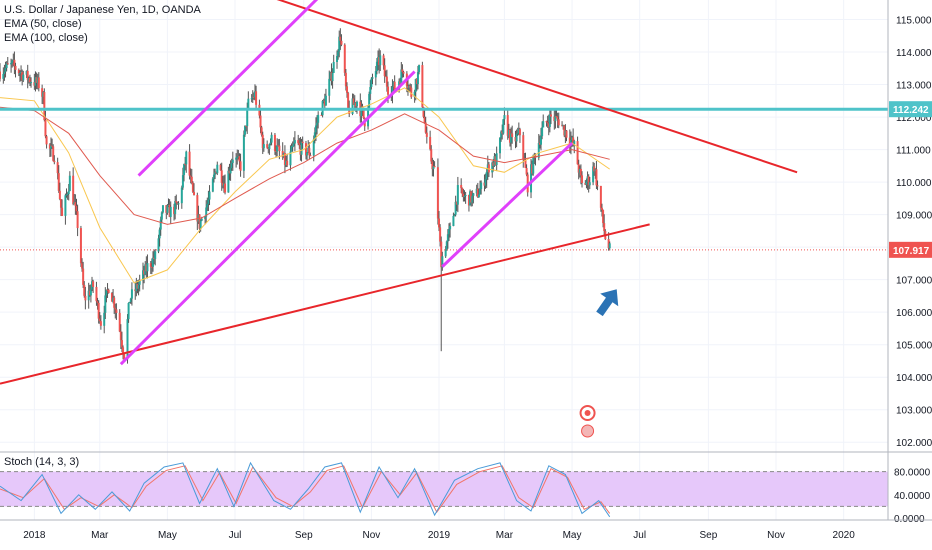  Describe the element at coordinates (914, 183) in the screenshot. I see `y-tick-label: 110.000` at that location.